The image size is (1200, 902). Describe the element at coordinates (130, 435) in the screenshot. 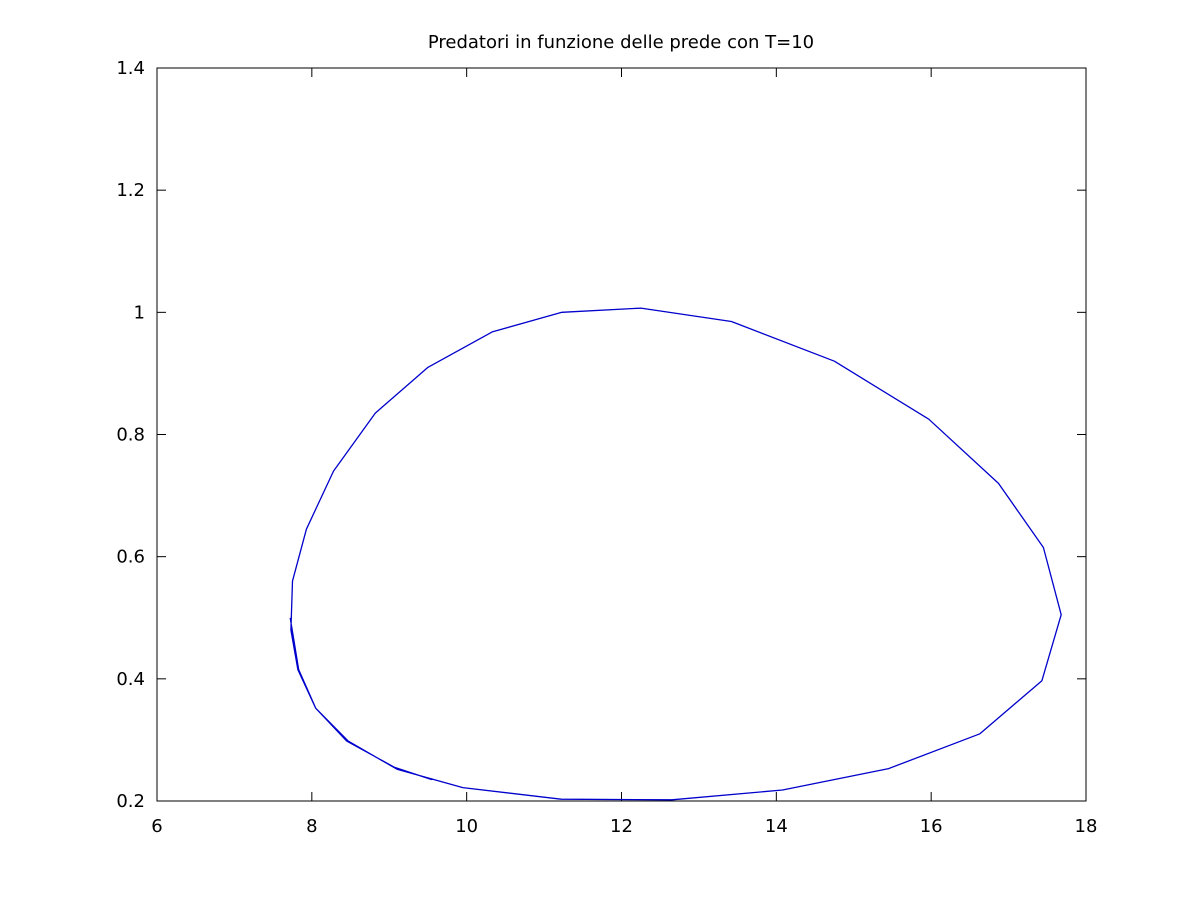

I see `y-tick-label: 0.8` at that location.